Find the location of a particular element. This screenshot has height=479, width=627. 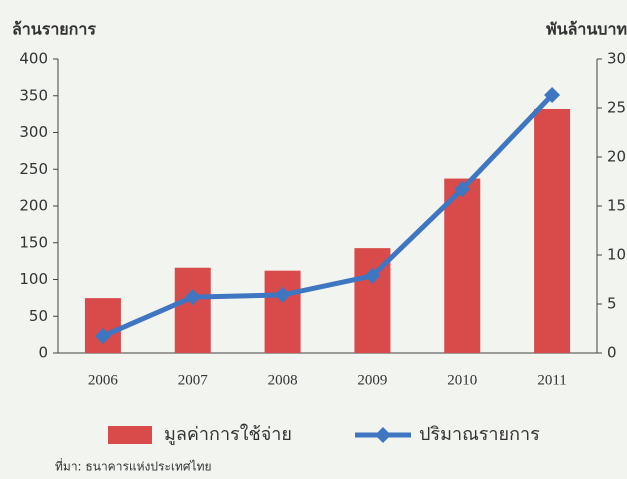

y-tick-label: 400 is located at coordinates (33, 59).